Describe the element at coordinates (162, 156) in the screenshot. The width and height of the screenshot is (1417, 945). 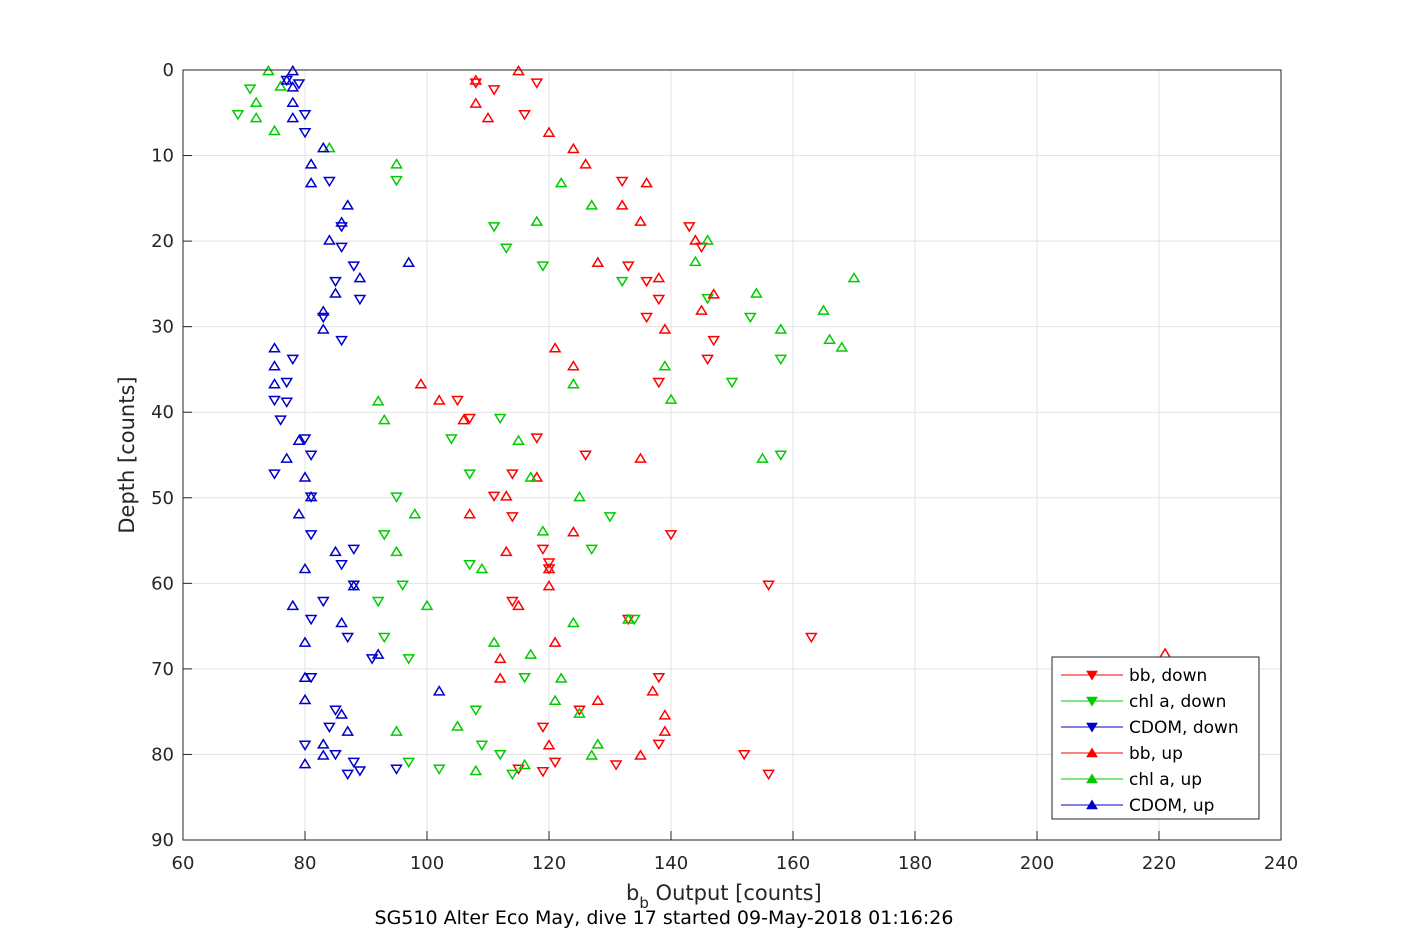
I see `y-tick-label: 10` at that location.